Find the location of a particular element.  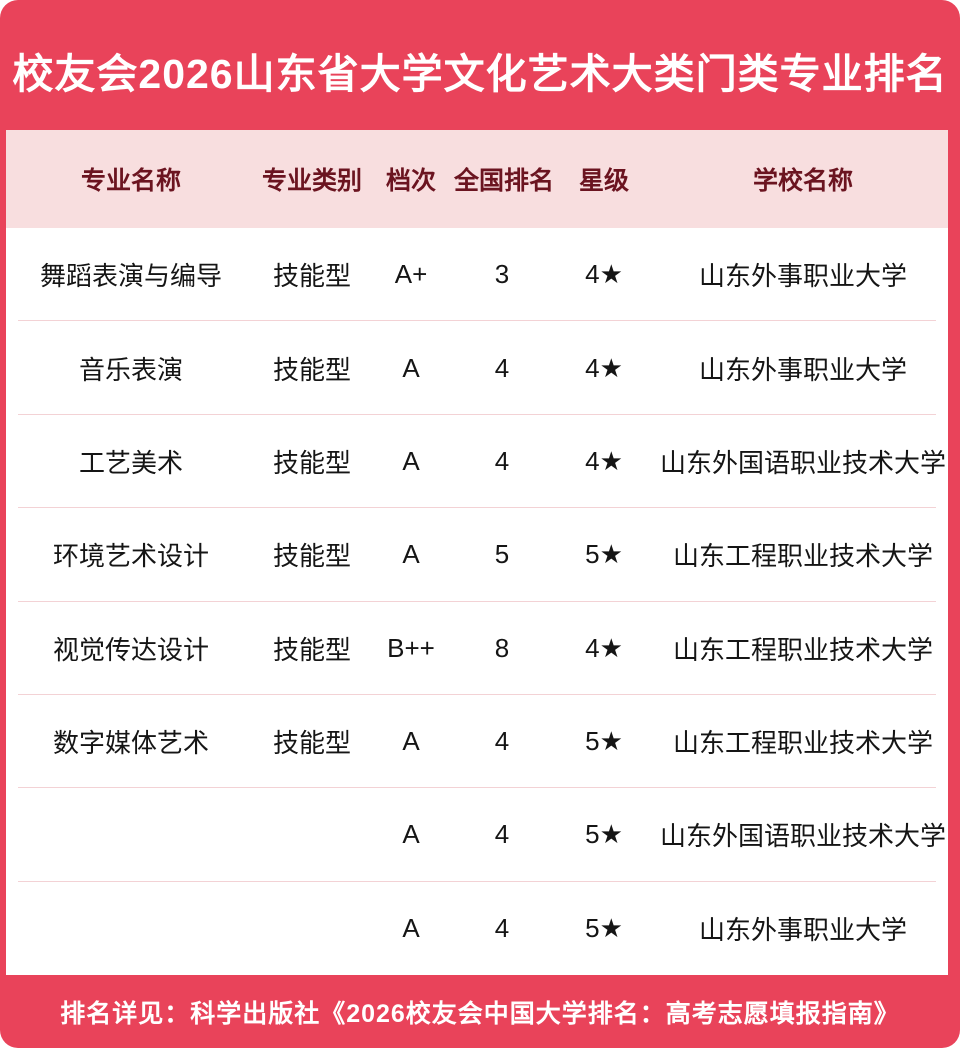

table-cell: 音乐表演 is located at coordinates (130, 369).